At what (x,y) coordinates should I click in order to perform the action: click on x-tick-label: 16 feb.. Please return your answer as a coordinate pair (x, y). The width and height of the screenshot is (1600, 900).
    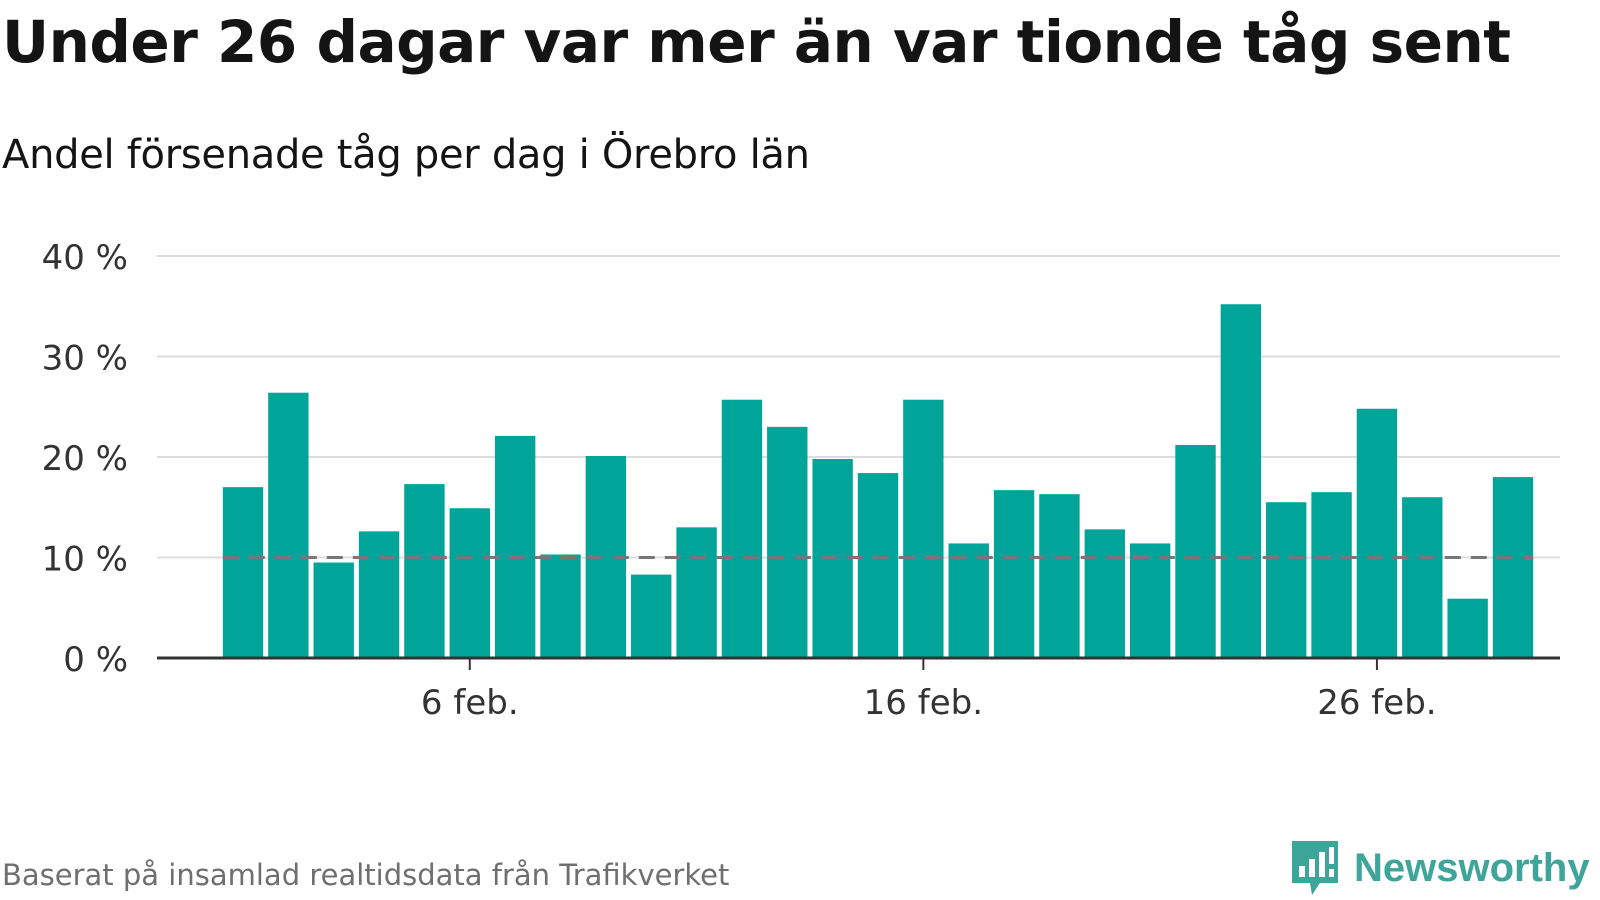
    Looking at the image, I should click on (923, 703).